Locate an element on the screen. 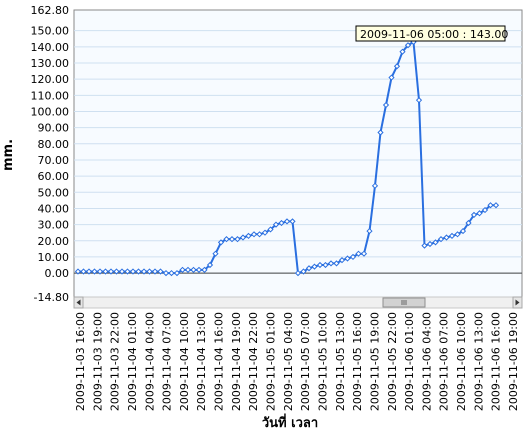 The image size is (531, 431). horizontal-scrollbar is located at coordinates (298, 302).